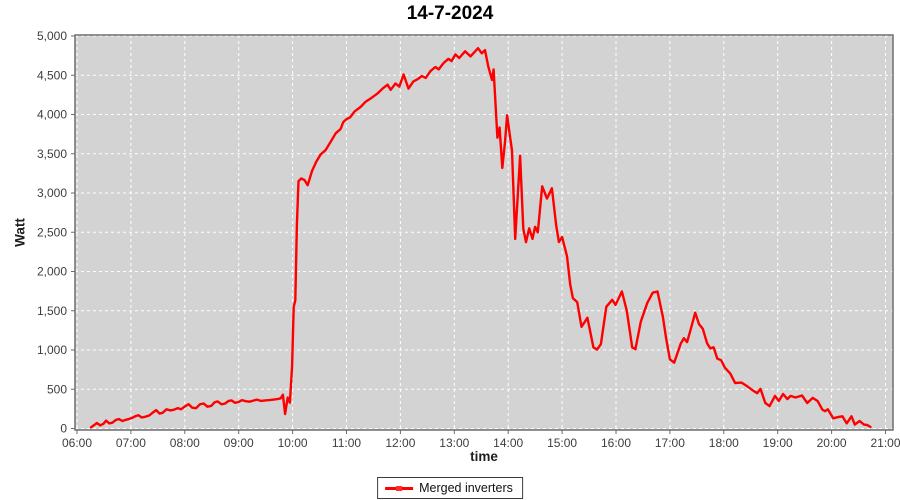  I want to click on y-tick-label: 3,500, so click(52, 154).